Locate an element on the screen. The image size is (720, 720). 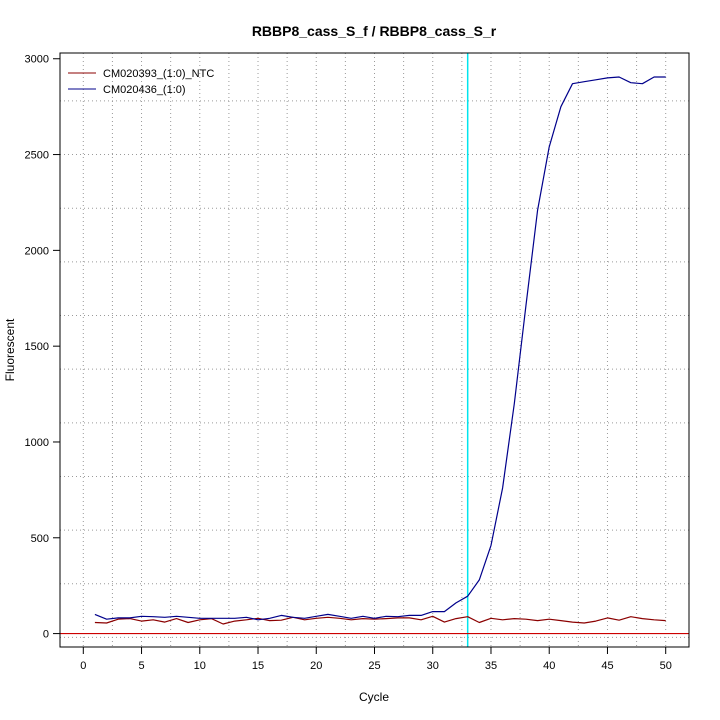
x-tick-label: 5 is located at coordinates (141, 666).